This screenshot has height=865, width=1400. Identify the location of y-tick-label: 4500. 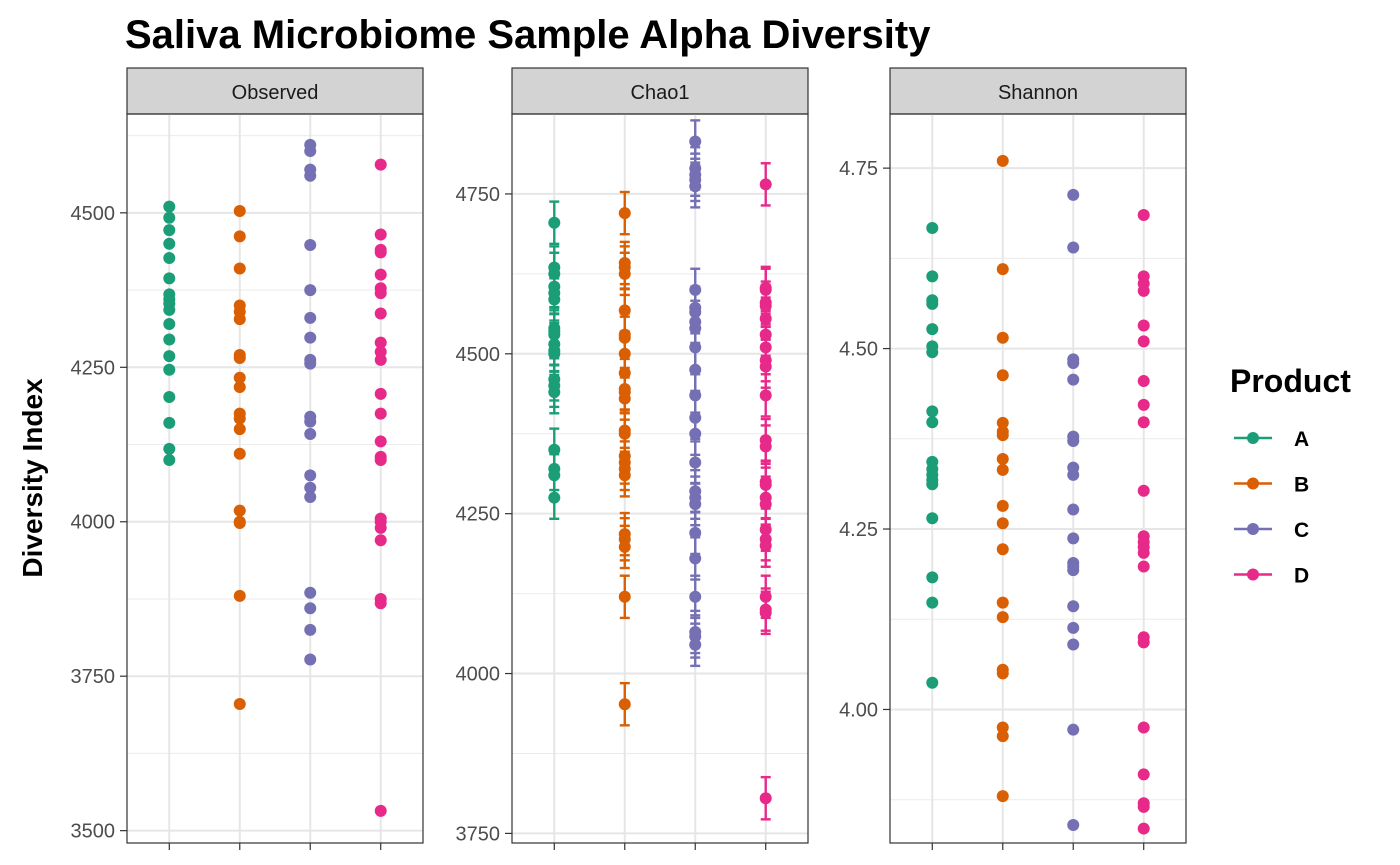
(93, 214).